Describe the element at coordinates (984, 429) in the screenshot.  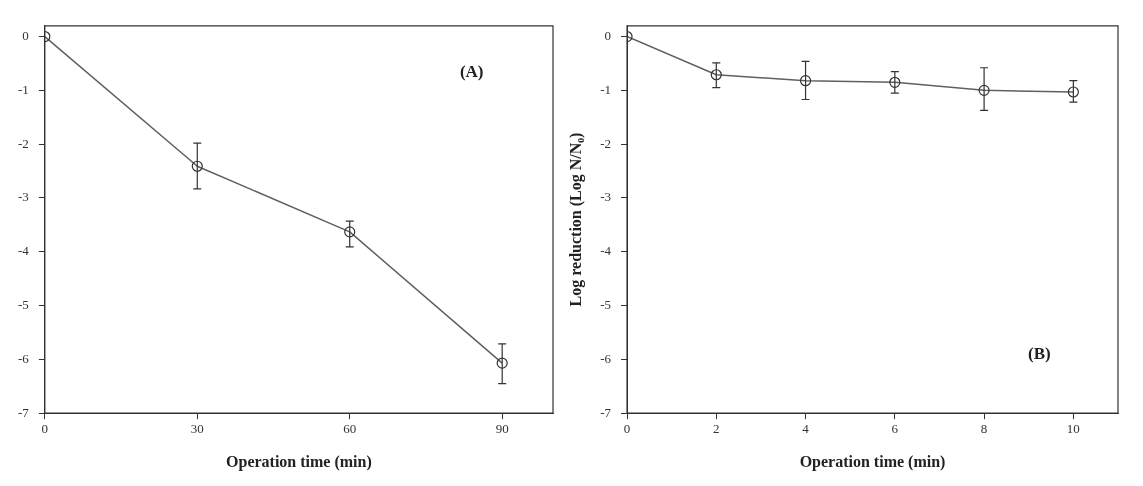
I see `x-tick-label: 8` at that location.